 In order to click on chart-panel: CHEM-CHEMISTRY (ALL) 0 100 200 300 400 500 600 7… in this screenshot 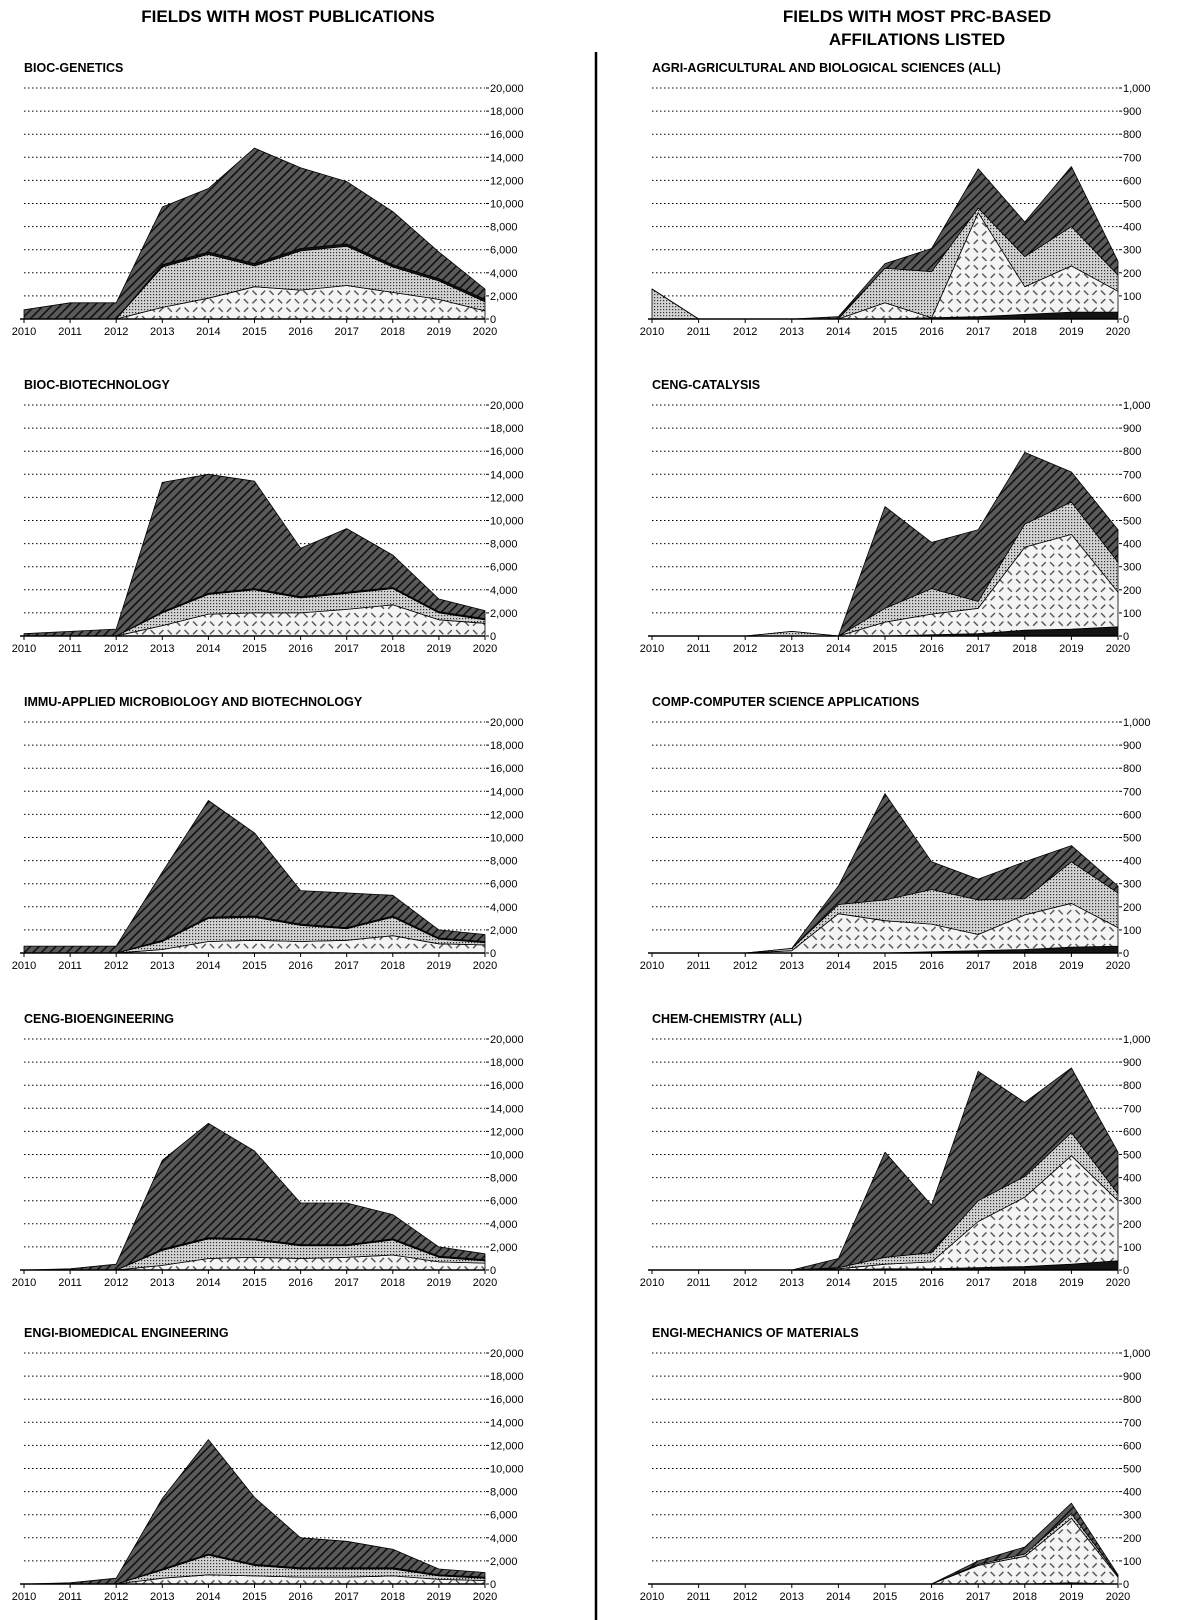, I will do `click(895, 1150)`.